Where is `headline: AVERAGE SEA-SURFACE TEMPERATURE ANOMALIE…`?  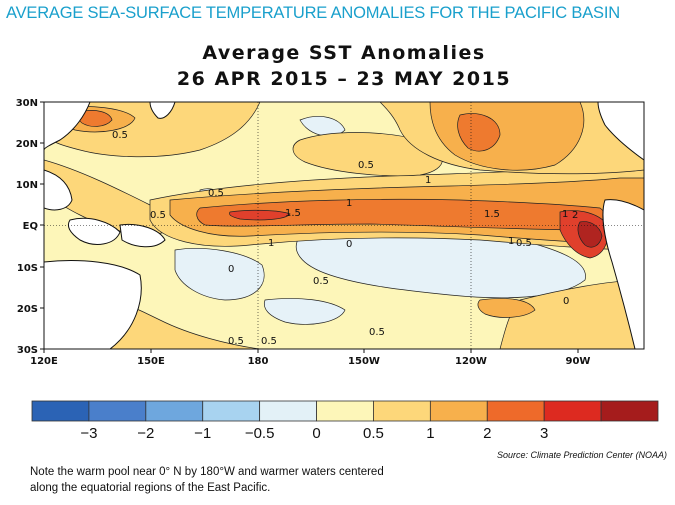
headline: AVERAGE SEA-SURFACE TEMPERATURE ANOMALIE… is located at coordinates (313, 13).